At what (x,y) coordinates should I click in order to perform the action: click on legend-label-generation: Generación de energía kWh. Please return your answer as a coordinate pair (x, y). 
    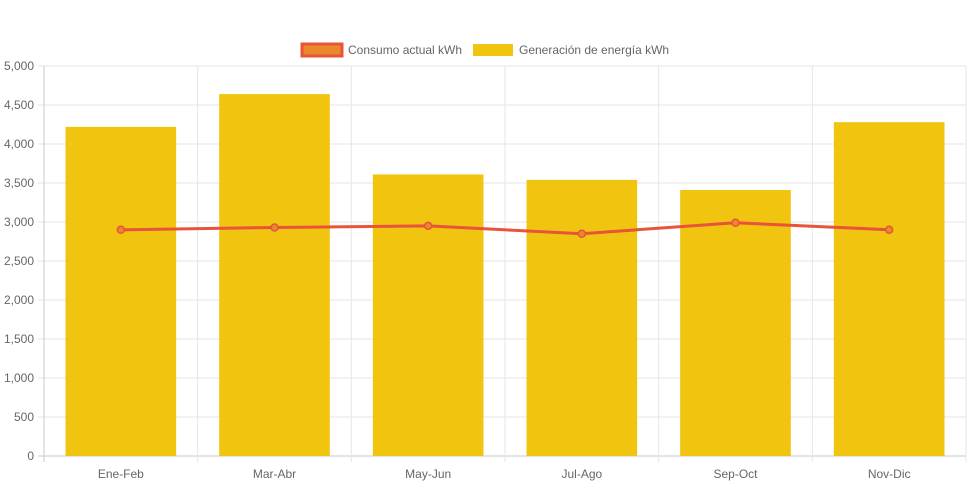
    Looking at the image, I should click on (594, 50).